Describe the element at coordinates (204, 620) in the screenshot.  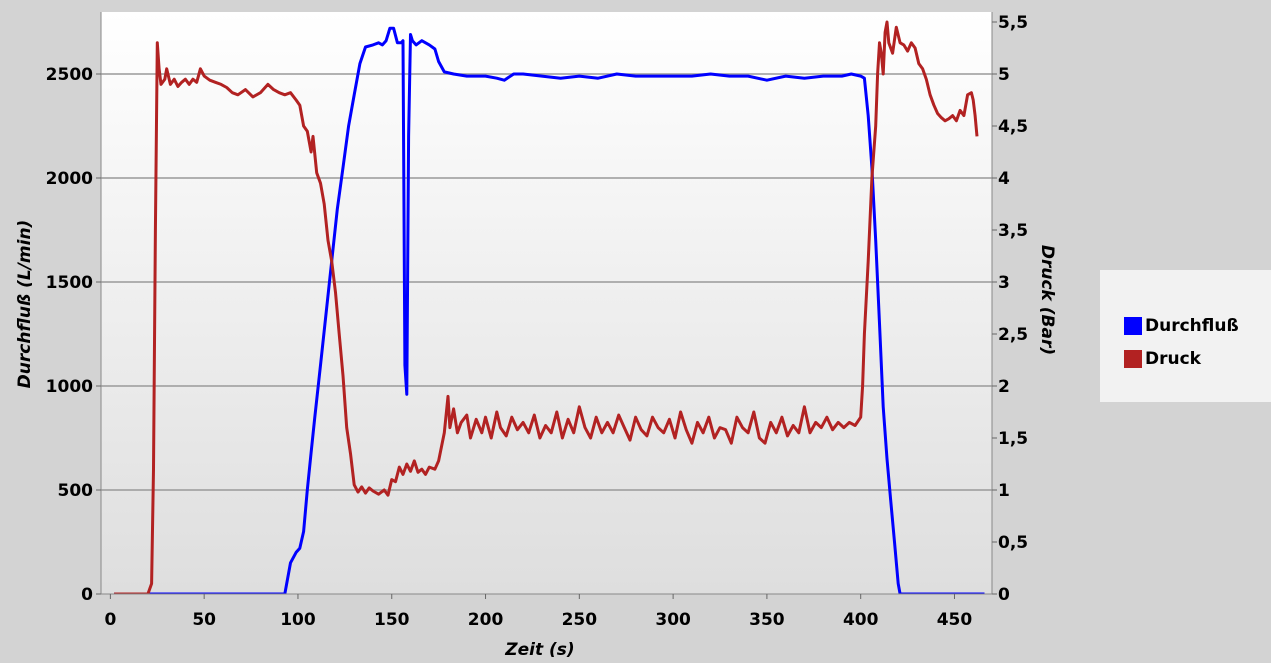
I see `x-tick-label-1: 50` at that location.